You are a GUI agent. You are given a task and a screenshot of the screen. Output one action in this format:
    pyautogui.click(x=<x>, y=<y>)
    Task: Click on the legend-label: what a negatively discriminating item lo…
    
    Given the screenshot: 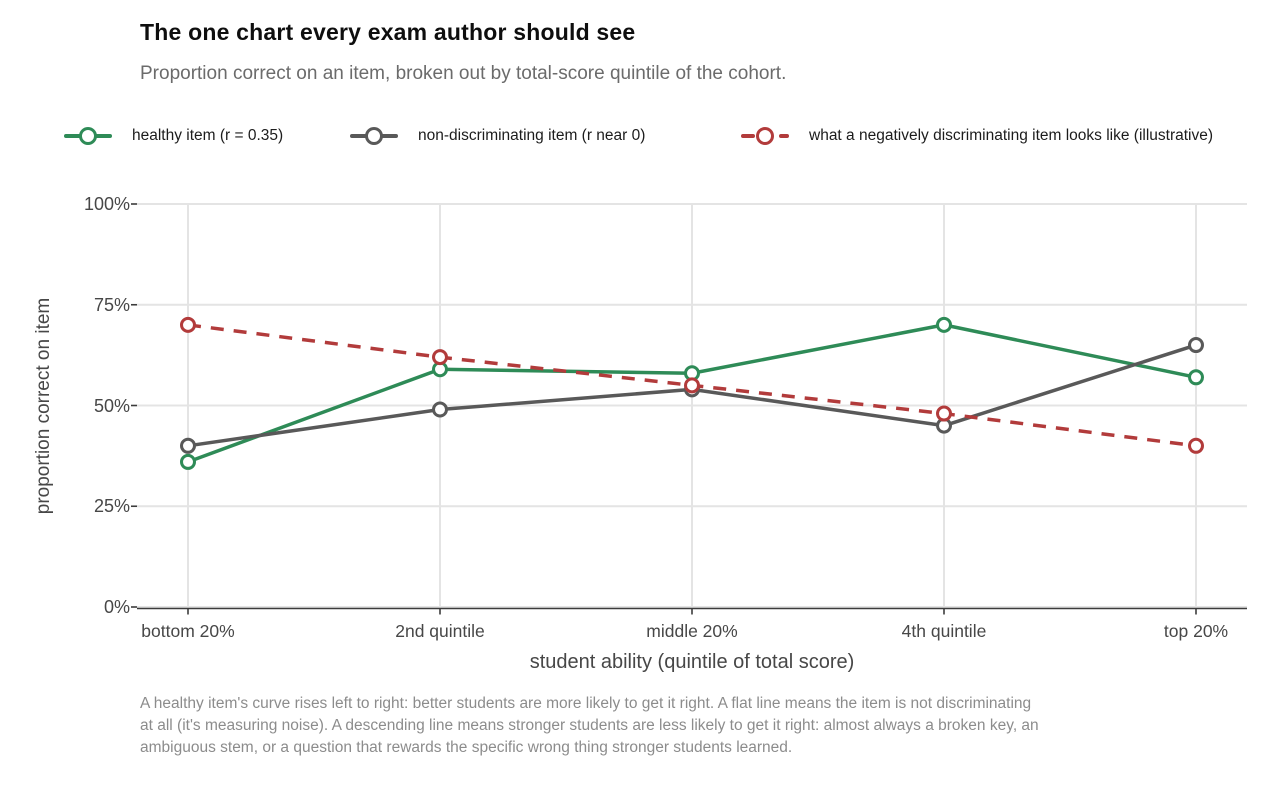 What is the action you would take?
    pyautogui.click(x=1011, y=135)
    